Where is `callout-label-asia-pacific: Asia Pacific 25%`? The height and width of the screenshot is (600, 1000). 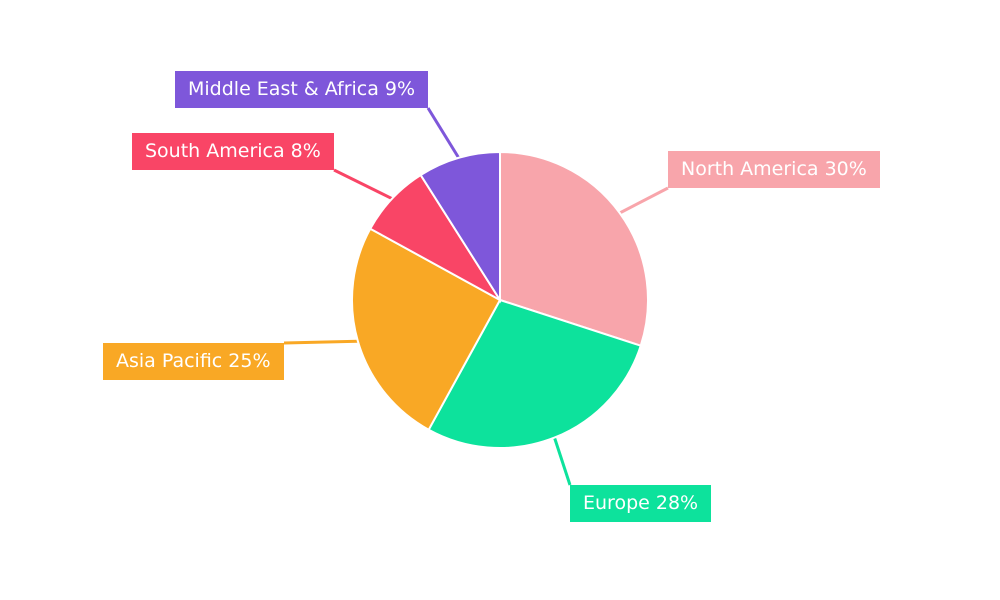
callout-label-asia-pacific: Asia Pacific 25% is located at coordinates (193, 361).